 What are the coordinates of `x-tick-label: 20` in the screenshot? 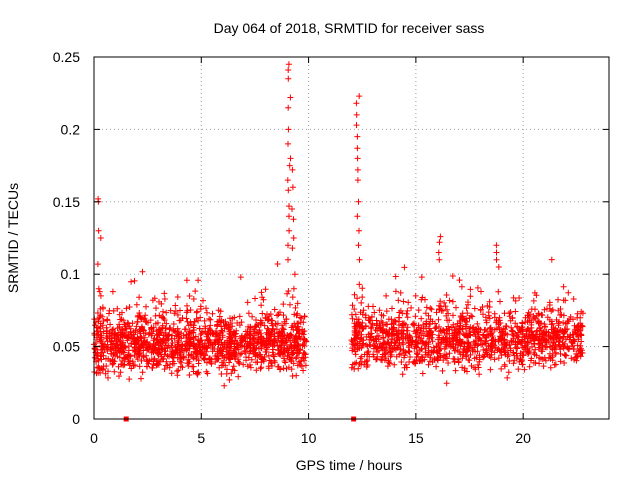 It's located at (523, 438).